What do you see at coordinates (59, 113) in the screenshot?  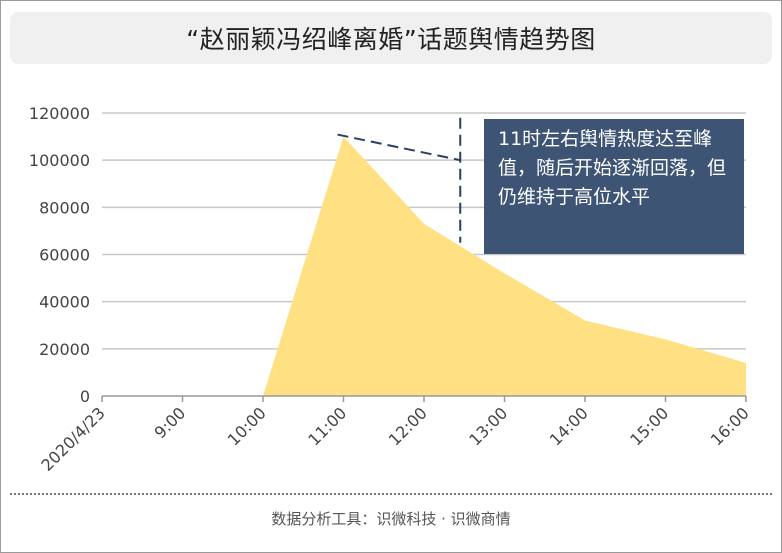 I see `y-tick-label: 120000` at bounding box center [59, 113].